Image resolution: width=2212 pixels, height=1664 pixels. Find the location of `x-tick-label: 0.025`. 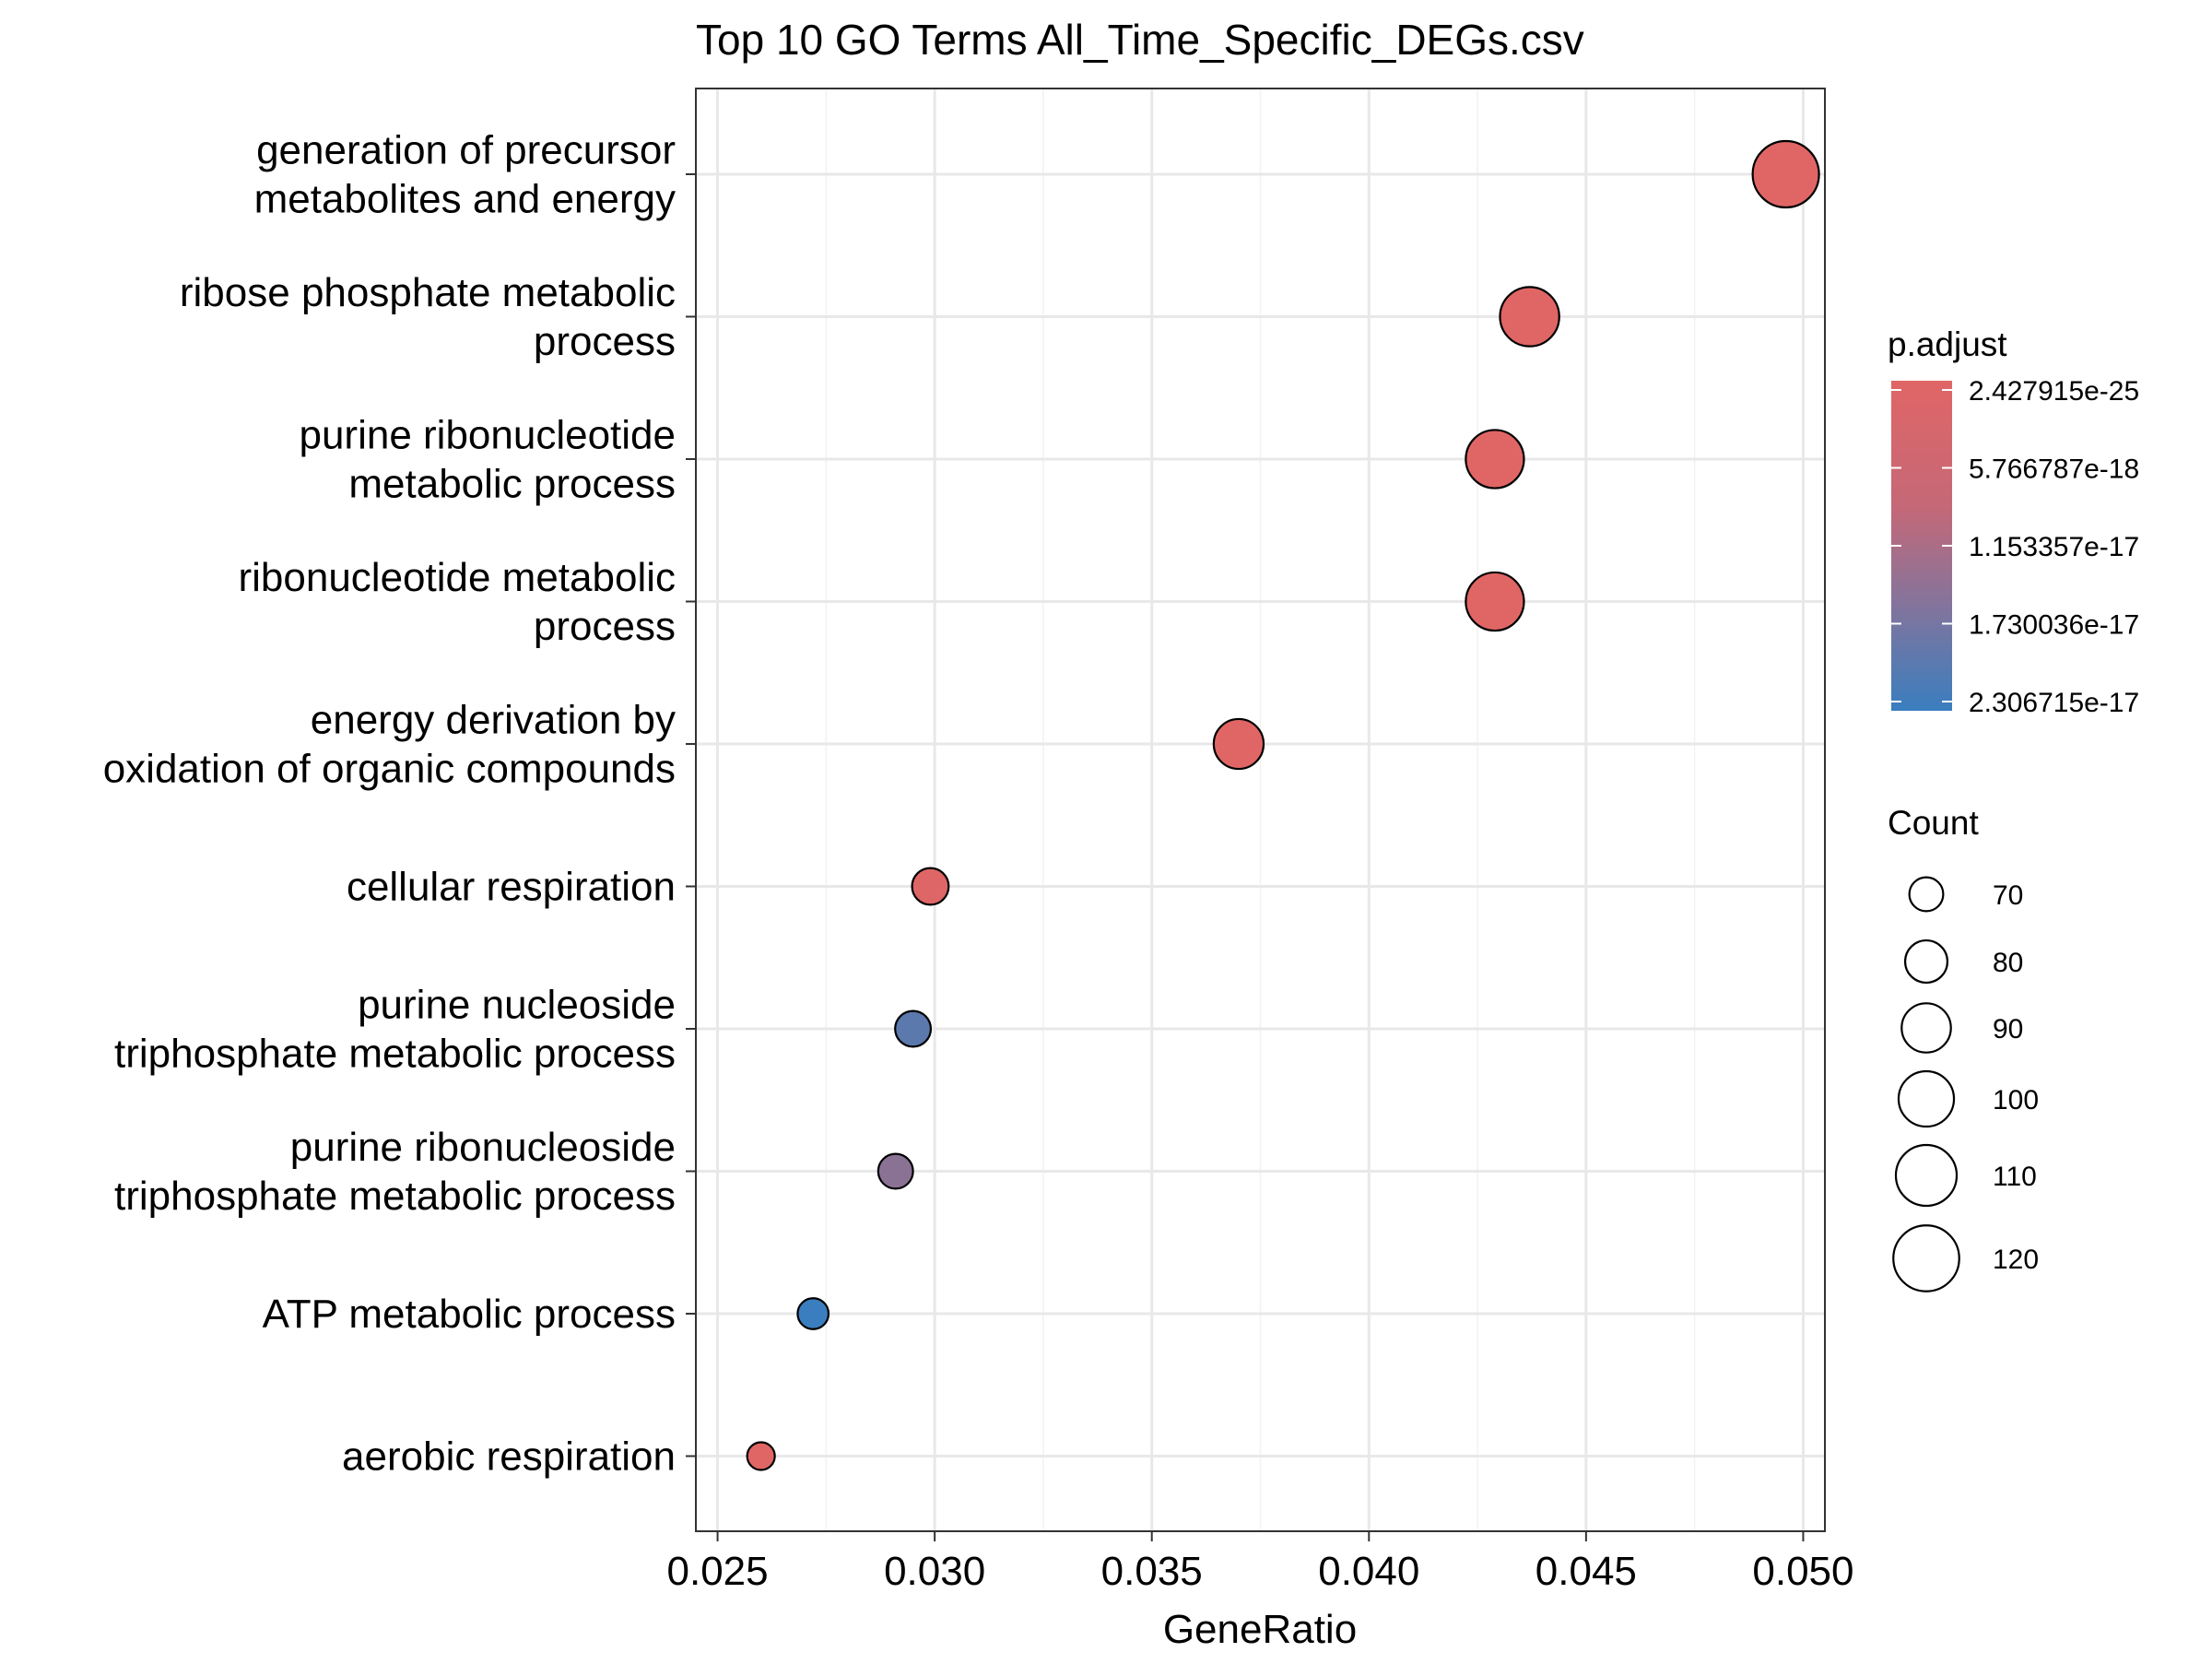

x-tick-label: 0.025 is located at coordinates (718, 1571).